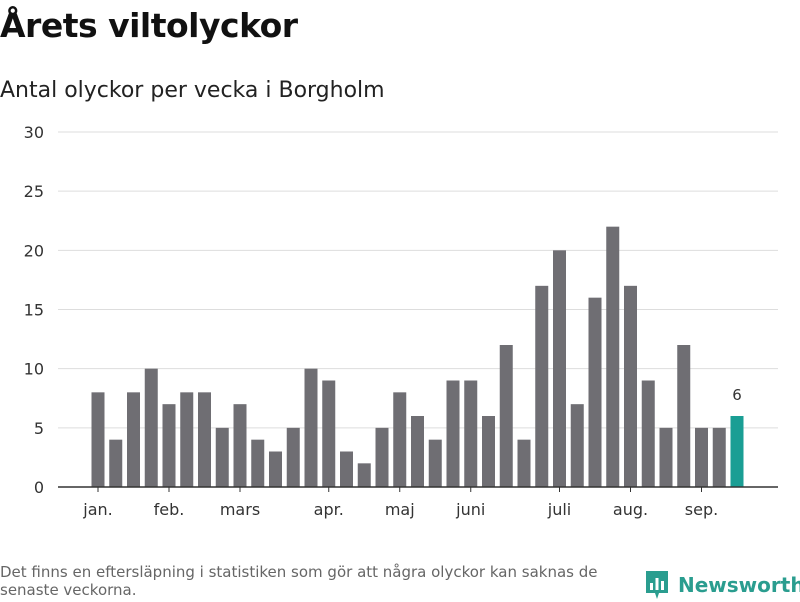  Describe the element at coordinates (34, 191) in the screenshot. I see `y-tick-label: 25` at that location.